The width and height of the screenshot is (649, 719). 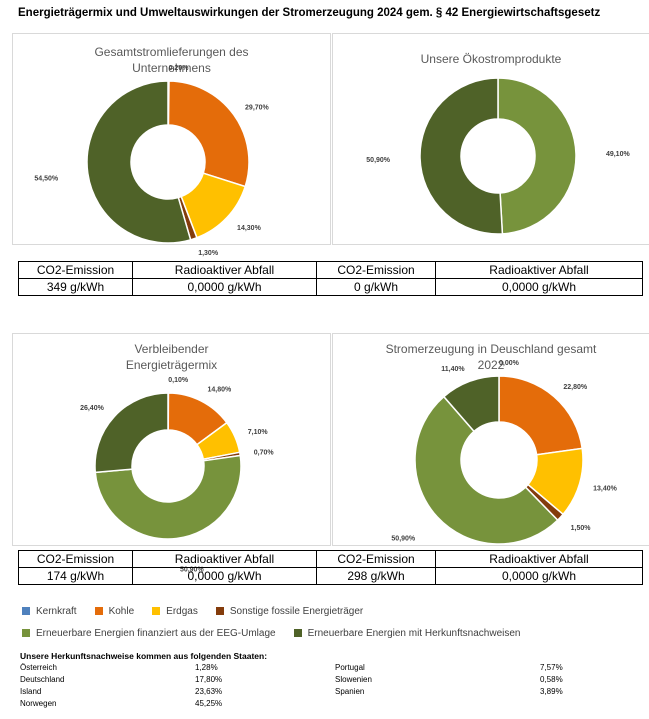 I want to click on origin-country: Slowenien, so click(x=353, y=679).